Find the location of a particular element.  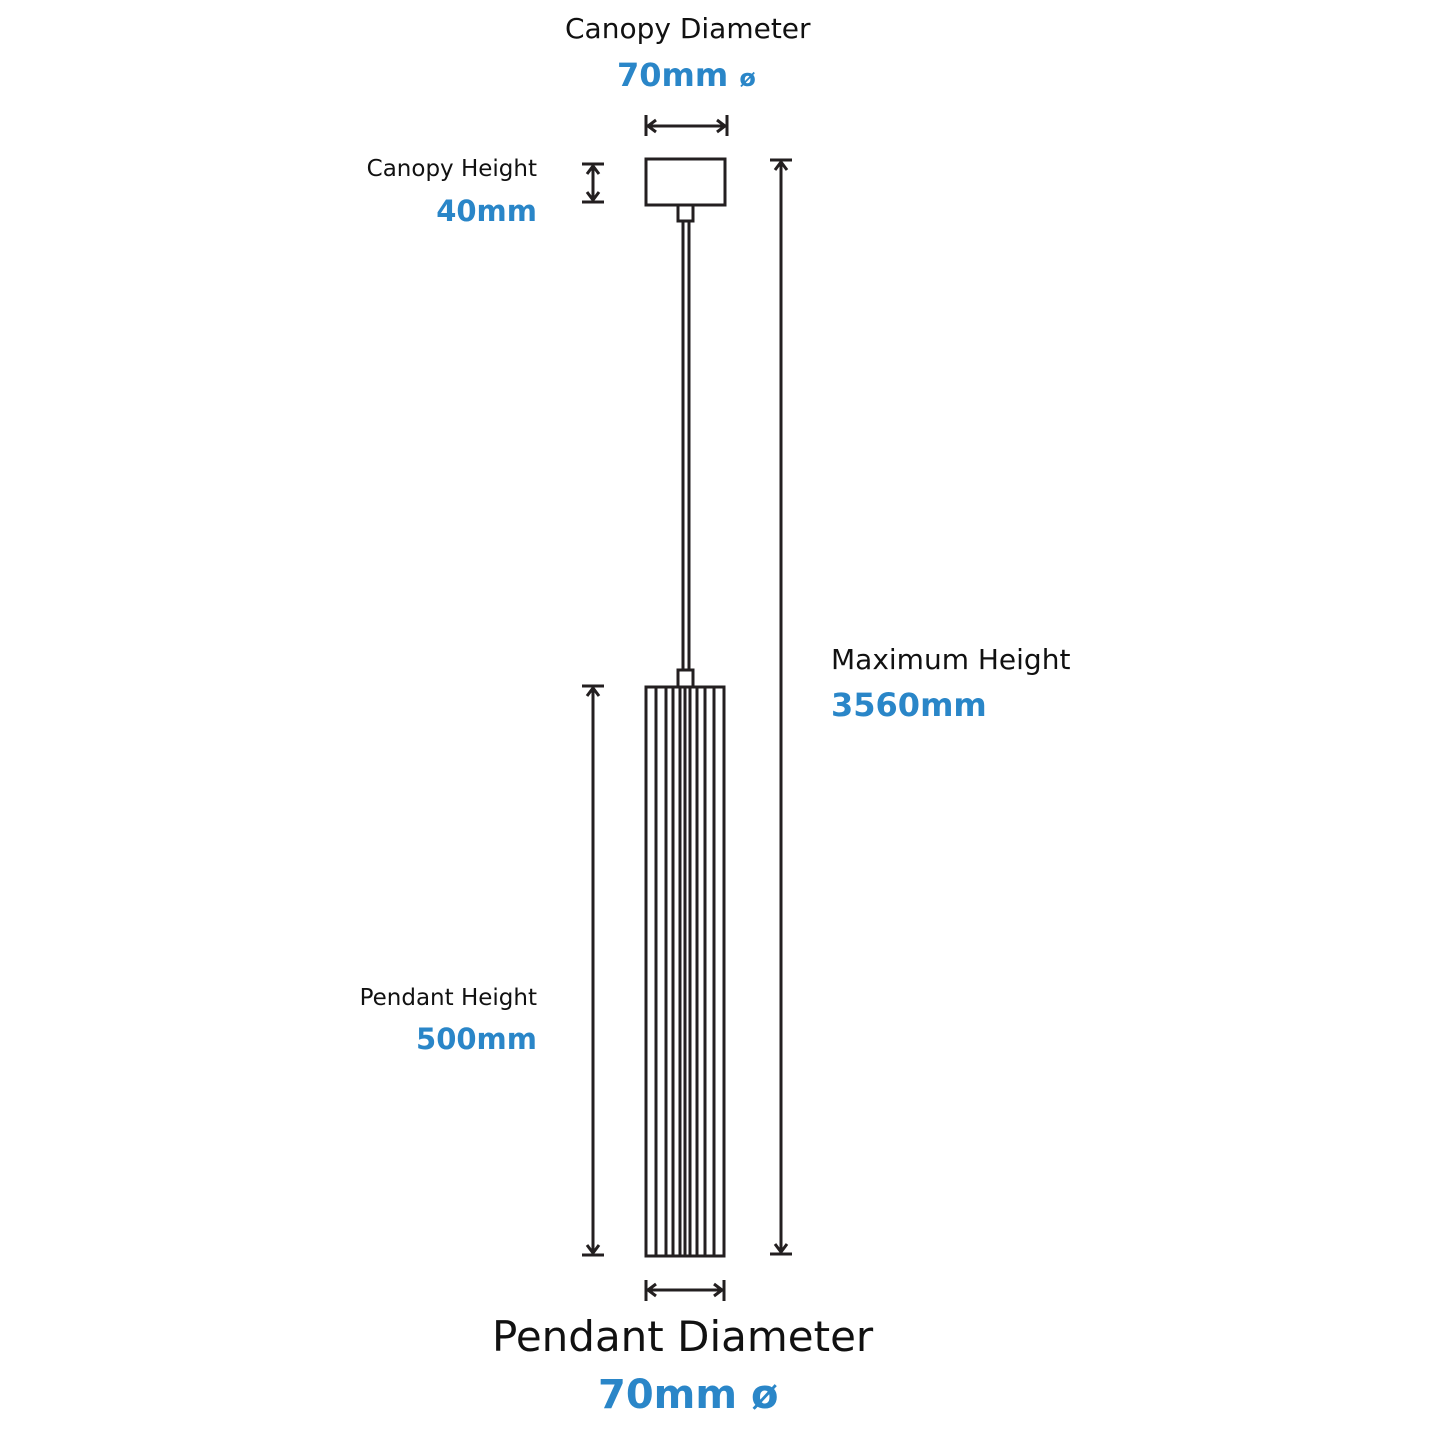

pendant-connector is located at coordinates (685, 678).